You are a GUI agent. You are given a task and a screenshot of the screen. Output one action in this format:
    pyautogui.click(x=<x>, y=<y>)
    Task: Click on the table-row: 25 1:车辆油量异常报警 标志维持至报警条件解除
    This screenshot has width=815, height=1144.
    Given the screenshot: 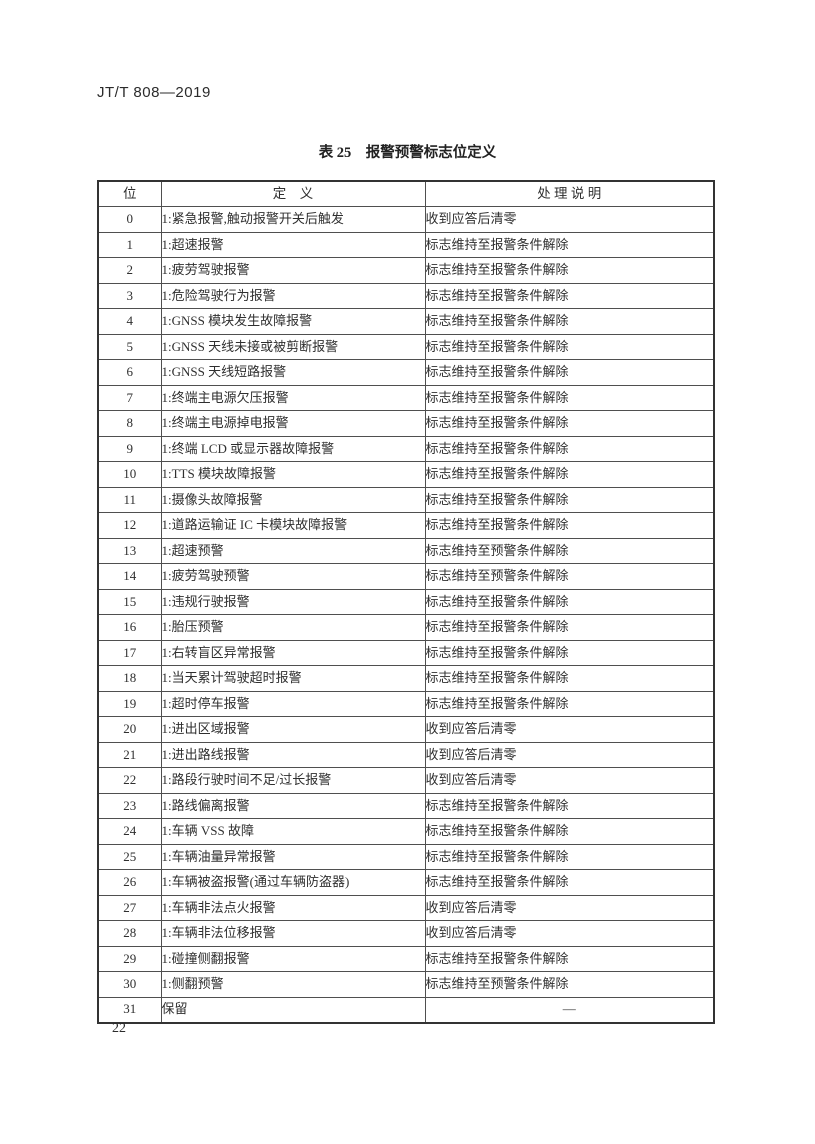 What is the action you would take?
    pyautogui.click(x=406, y=856)
    